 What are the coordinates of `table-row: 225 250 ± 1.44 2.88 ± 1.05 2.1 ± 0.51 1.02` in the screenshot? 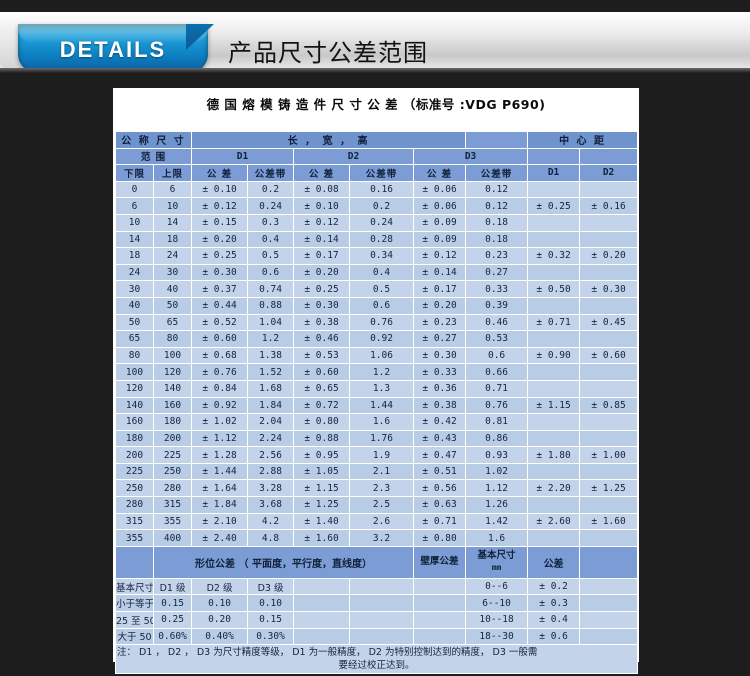 It's located at (377, 471).